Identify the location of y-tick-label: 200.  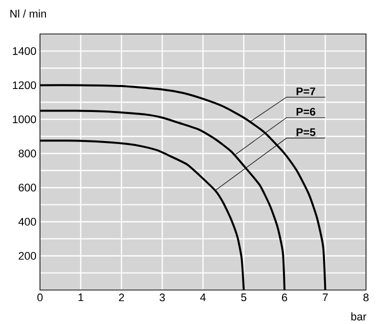
(27, 256).